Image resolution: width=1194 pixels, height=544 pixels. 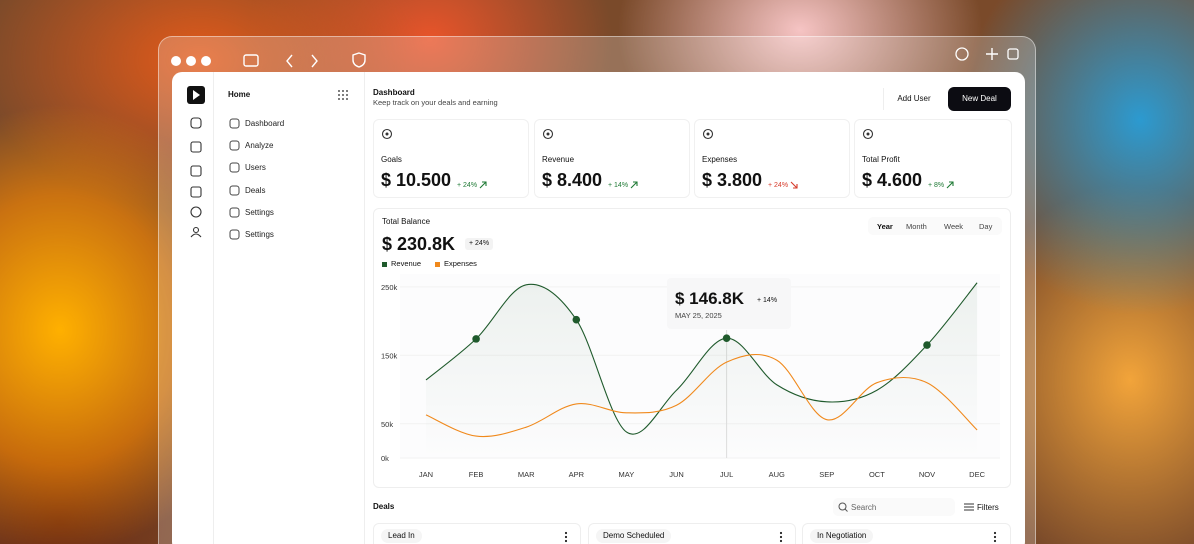 What do you see at coordinates (1013, 54) in the screenshot?
I see `tabs-icon` at bounding box center [1013, 54].